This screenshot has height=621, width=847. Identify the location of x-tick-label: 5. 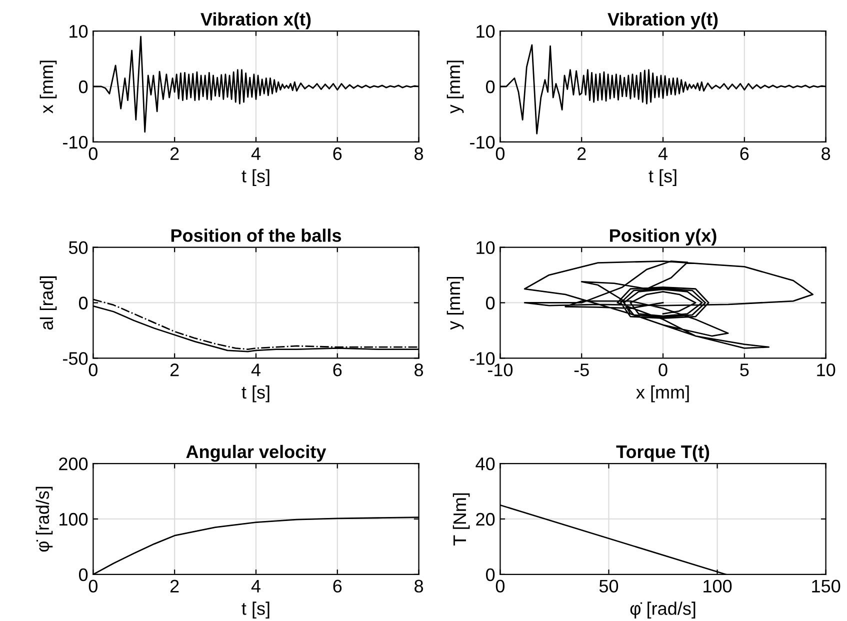
(744, 370).